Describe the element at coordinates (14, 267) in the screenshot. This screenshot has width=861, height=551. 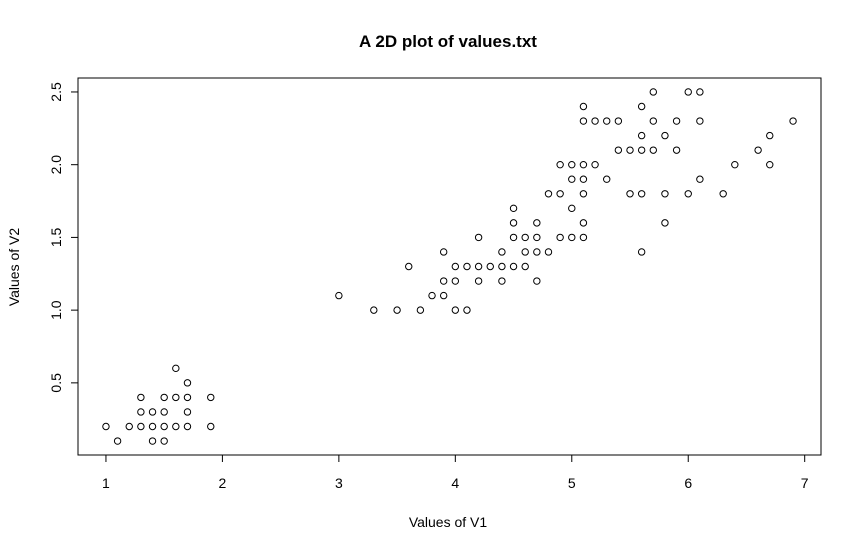
I see `y-axis-label: Values of V2` at that location.